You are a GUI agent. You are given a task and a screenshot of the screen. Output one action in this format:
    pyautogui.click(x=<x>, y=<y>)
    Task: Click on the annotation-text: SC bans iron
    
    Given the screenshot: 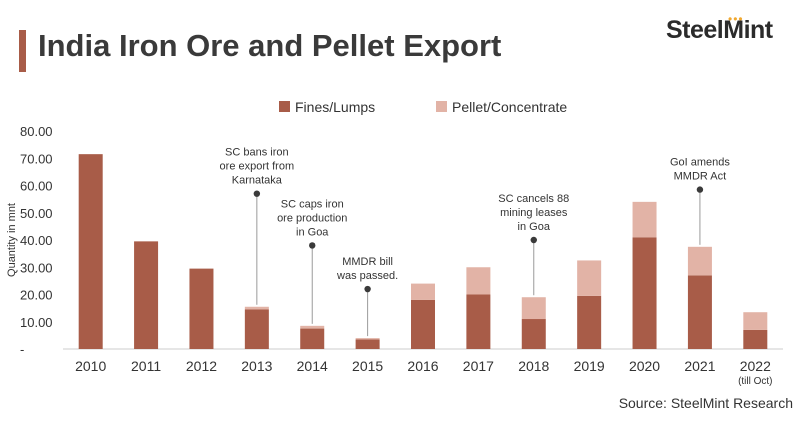 What is the action you would take?
    pyautogui.click(x=257, y=153)
    